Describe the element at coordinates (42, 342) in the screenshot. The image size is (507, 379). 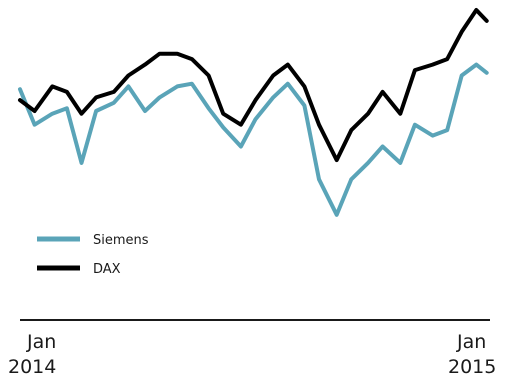
I see `x-tick-month-1: Jan` at that location.